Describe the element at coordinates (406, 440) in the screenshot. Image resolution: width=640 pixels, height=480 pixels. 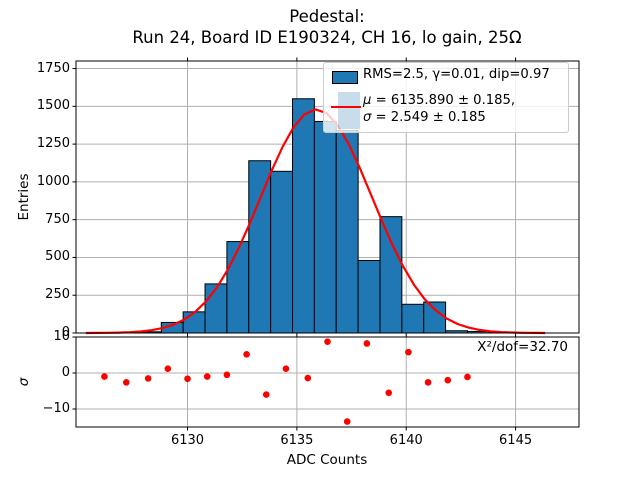
I see `x-tick-label: 6140` at that location.